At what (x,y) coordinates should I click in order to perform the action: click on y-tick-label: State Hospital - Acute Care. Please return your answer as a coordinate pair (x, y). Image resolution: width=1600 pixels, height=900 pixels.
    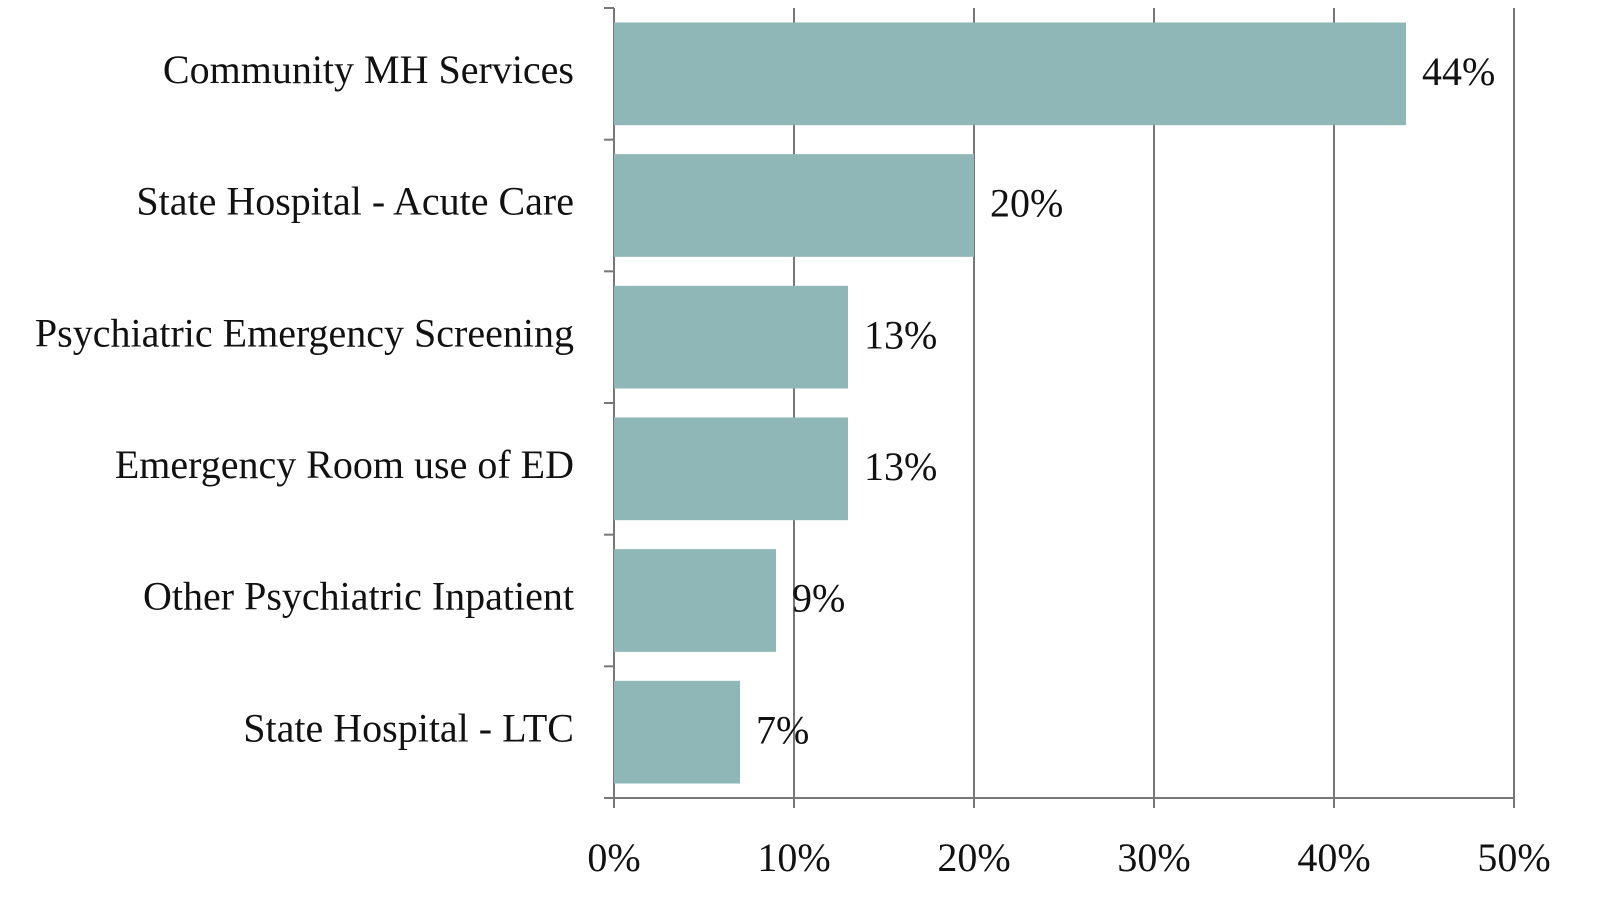
    Looking at the image, I should click on (355, 201).